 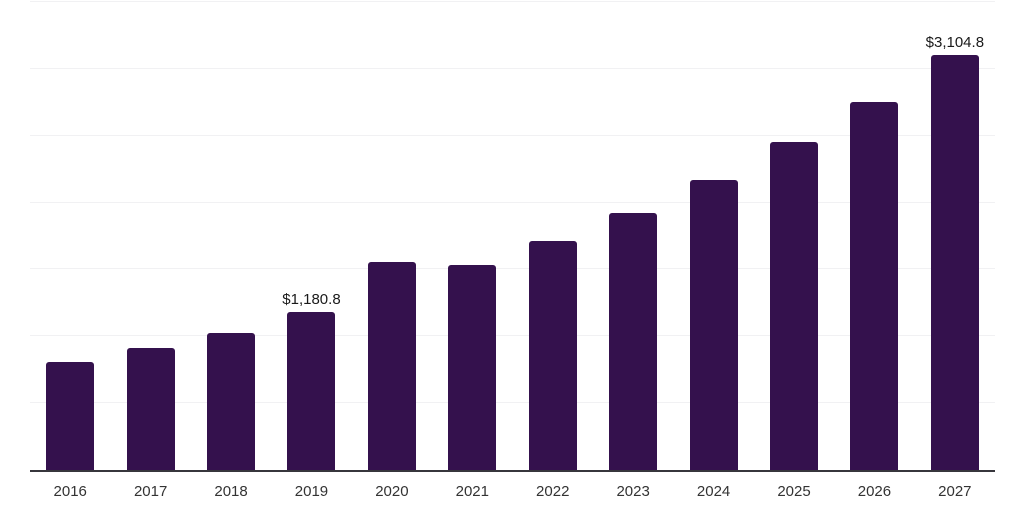 What do you see at coordinates (553, 491) in the screenshot?
I see `x-tick-2022: 2022` at bounding box center [553, 491].